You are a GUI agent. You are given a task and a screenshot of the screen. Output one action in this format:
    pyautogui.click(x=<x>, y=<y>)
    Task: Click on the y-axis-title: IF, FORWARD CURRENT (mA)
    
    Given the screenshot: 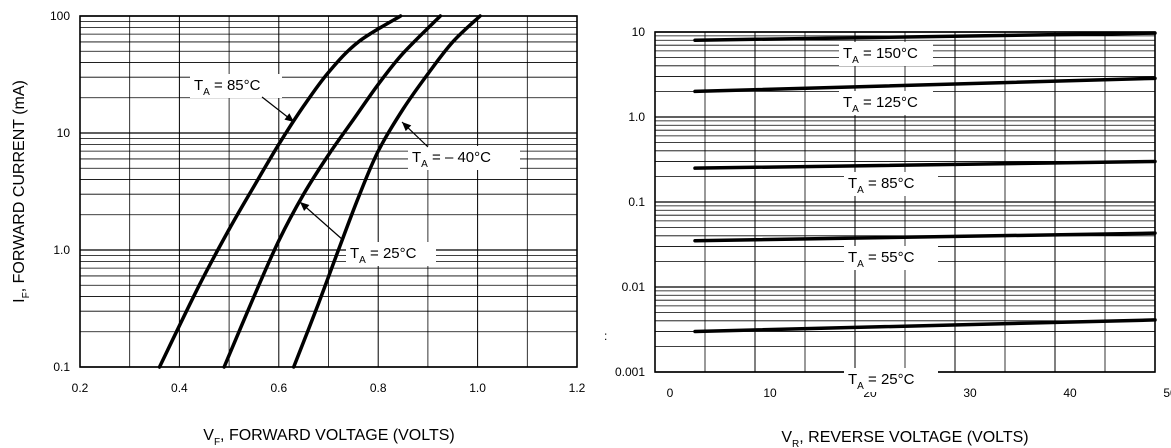 What is the action you would take?
    pyautogui.click(x=21, y=191)
    